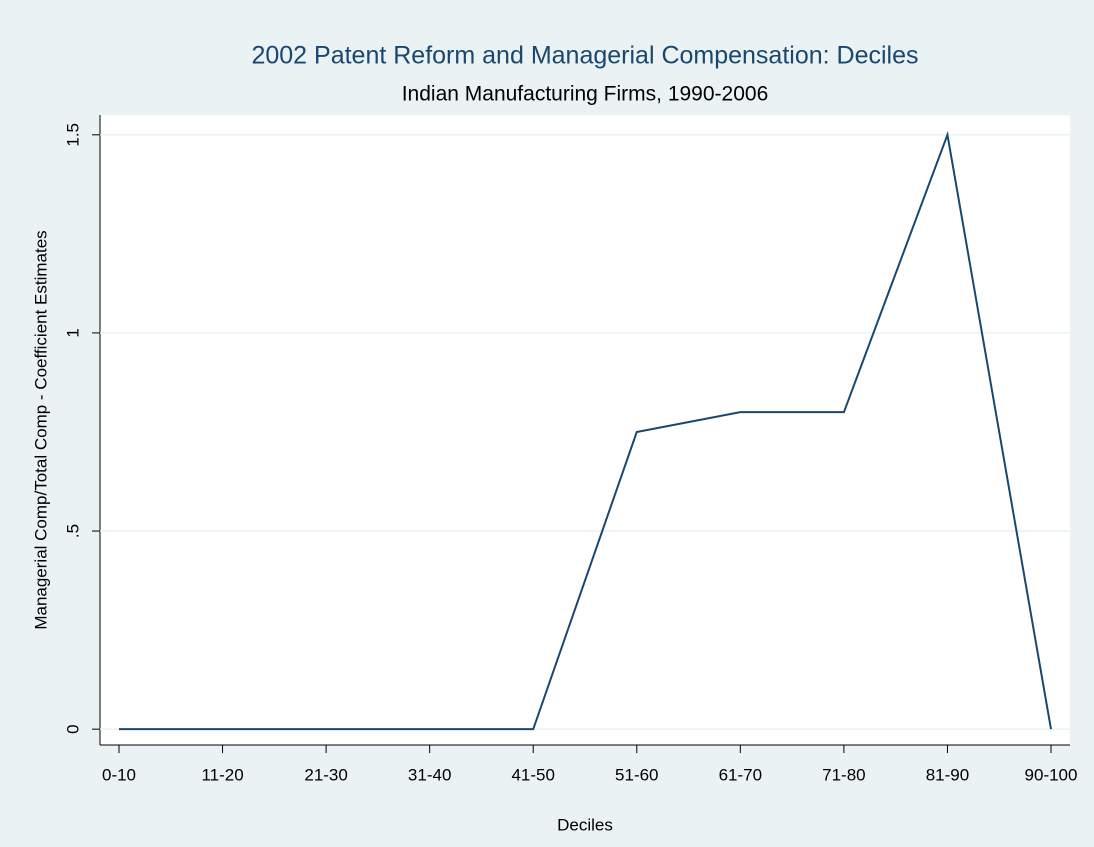 Image resolution: width=1094 pixels, height=847 pixels. I want to click on x-tick-label: 31-40, so click(429, 774).